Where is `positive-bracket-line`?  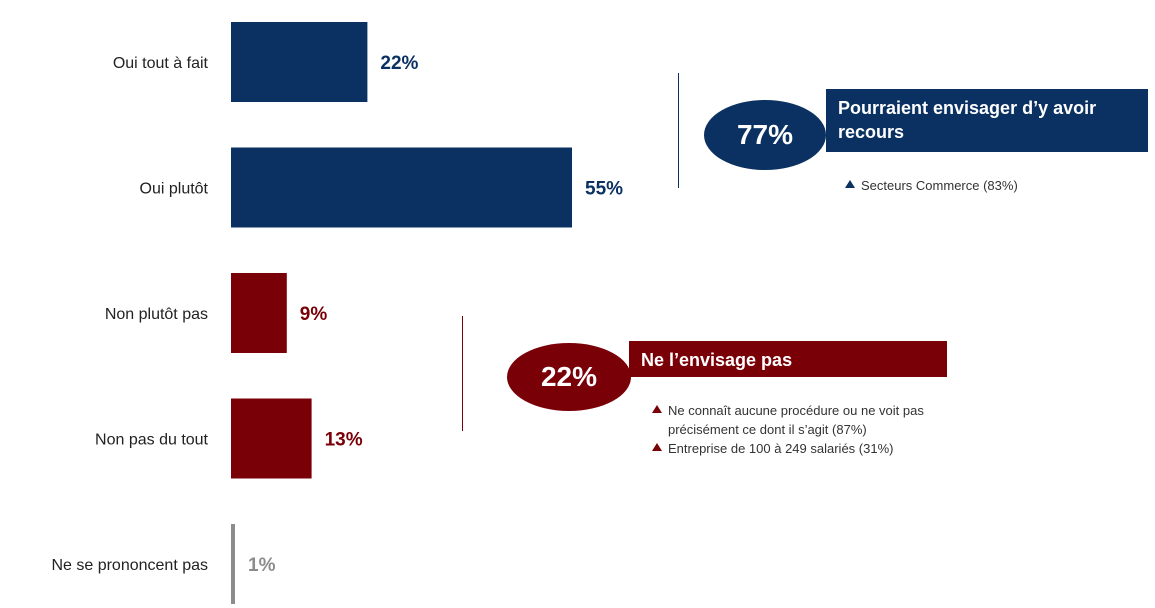 positive-bracket-line is located at coordinates (678, 130).